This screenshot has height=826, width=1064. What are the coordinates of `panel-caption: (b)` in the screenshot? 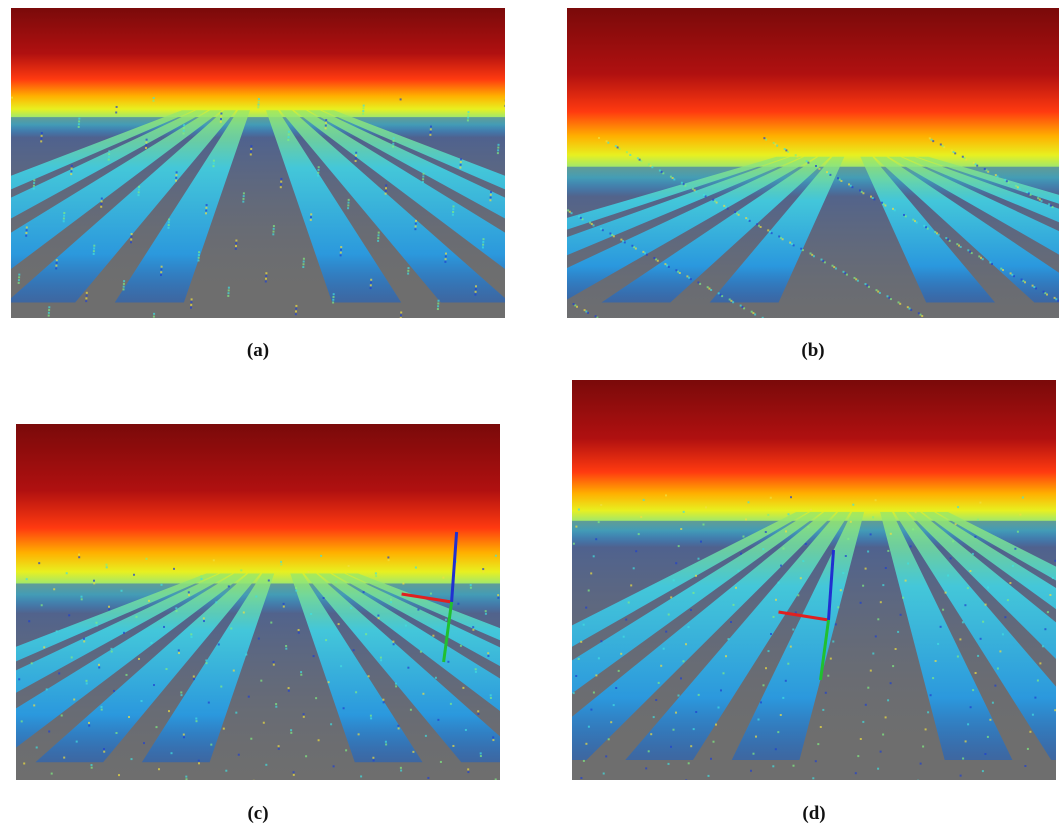 It's located at (813, 350).